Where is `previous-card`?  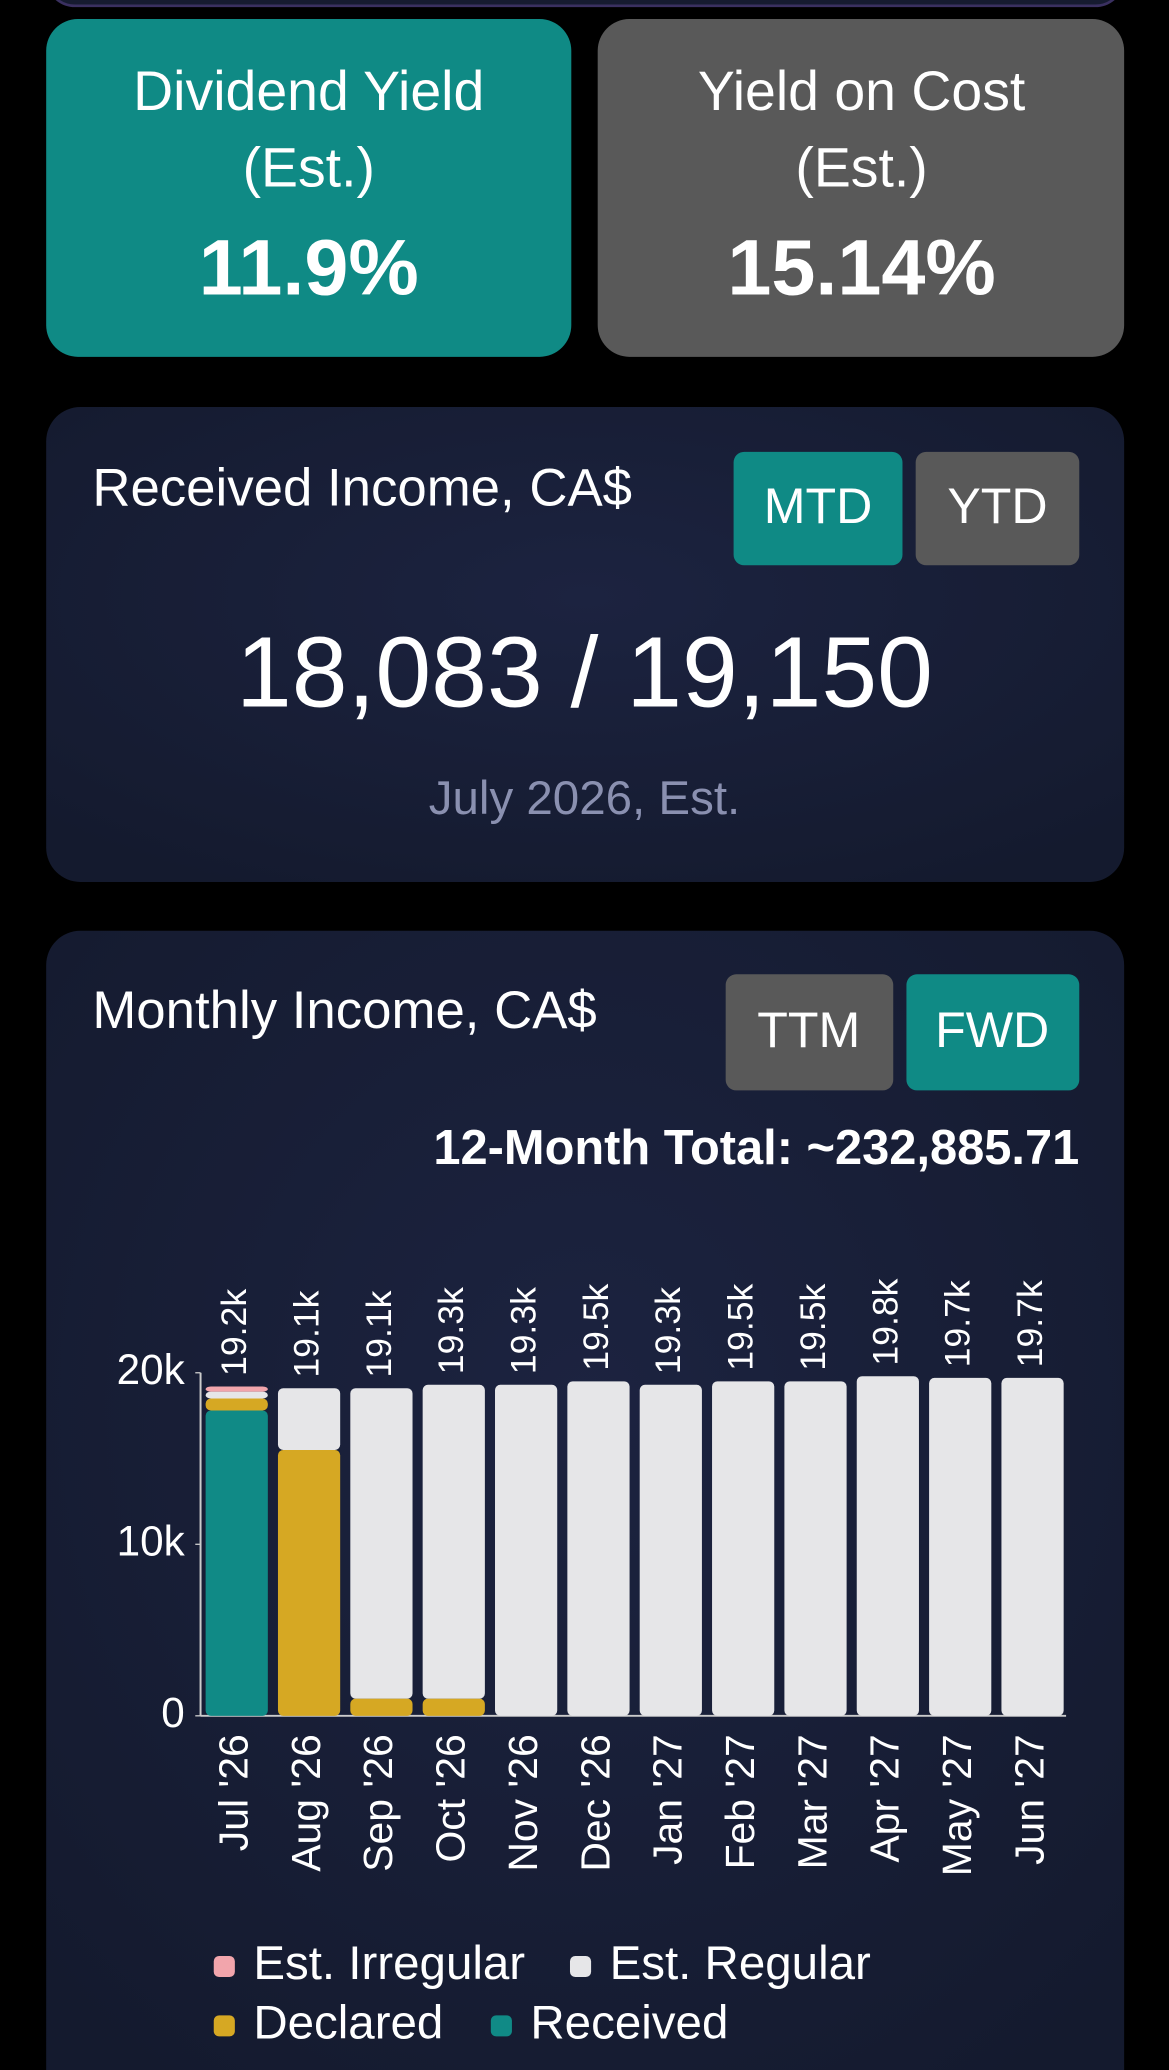 previous-card is located at coordinates (585, 4).